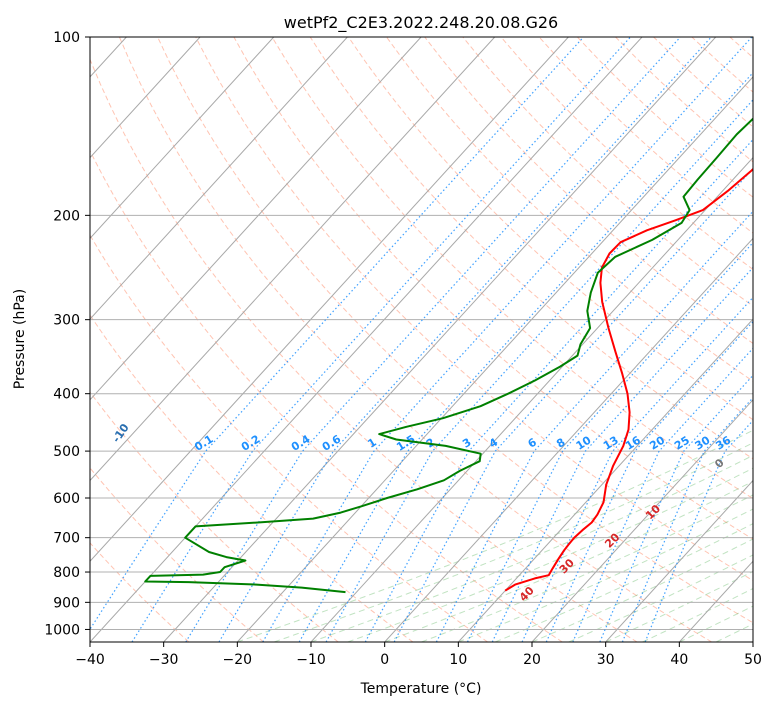 The height and width of the screenshot is (708, 775). Describe the element at coordinates (66, 216) in the screenshot. I see `y-tick-label: 200` at that location.